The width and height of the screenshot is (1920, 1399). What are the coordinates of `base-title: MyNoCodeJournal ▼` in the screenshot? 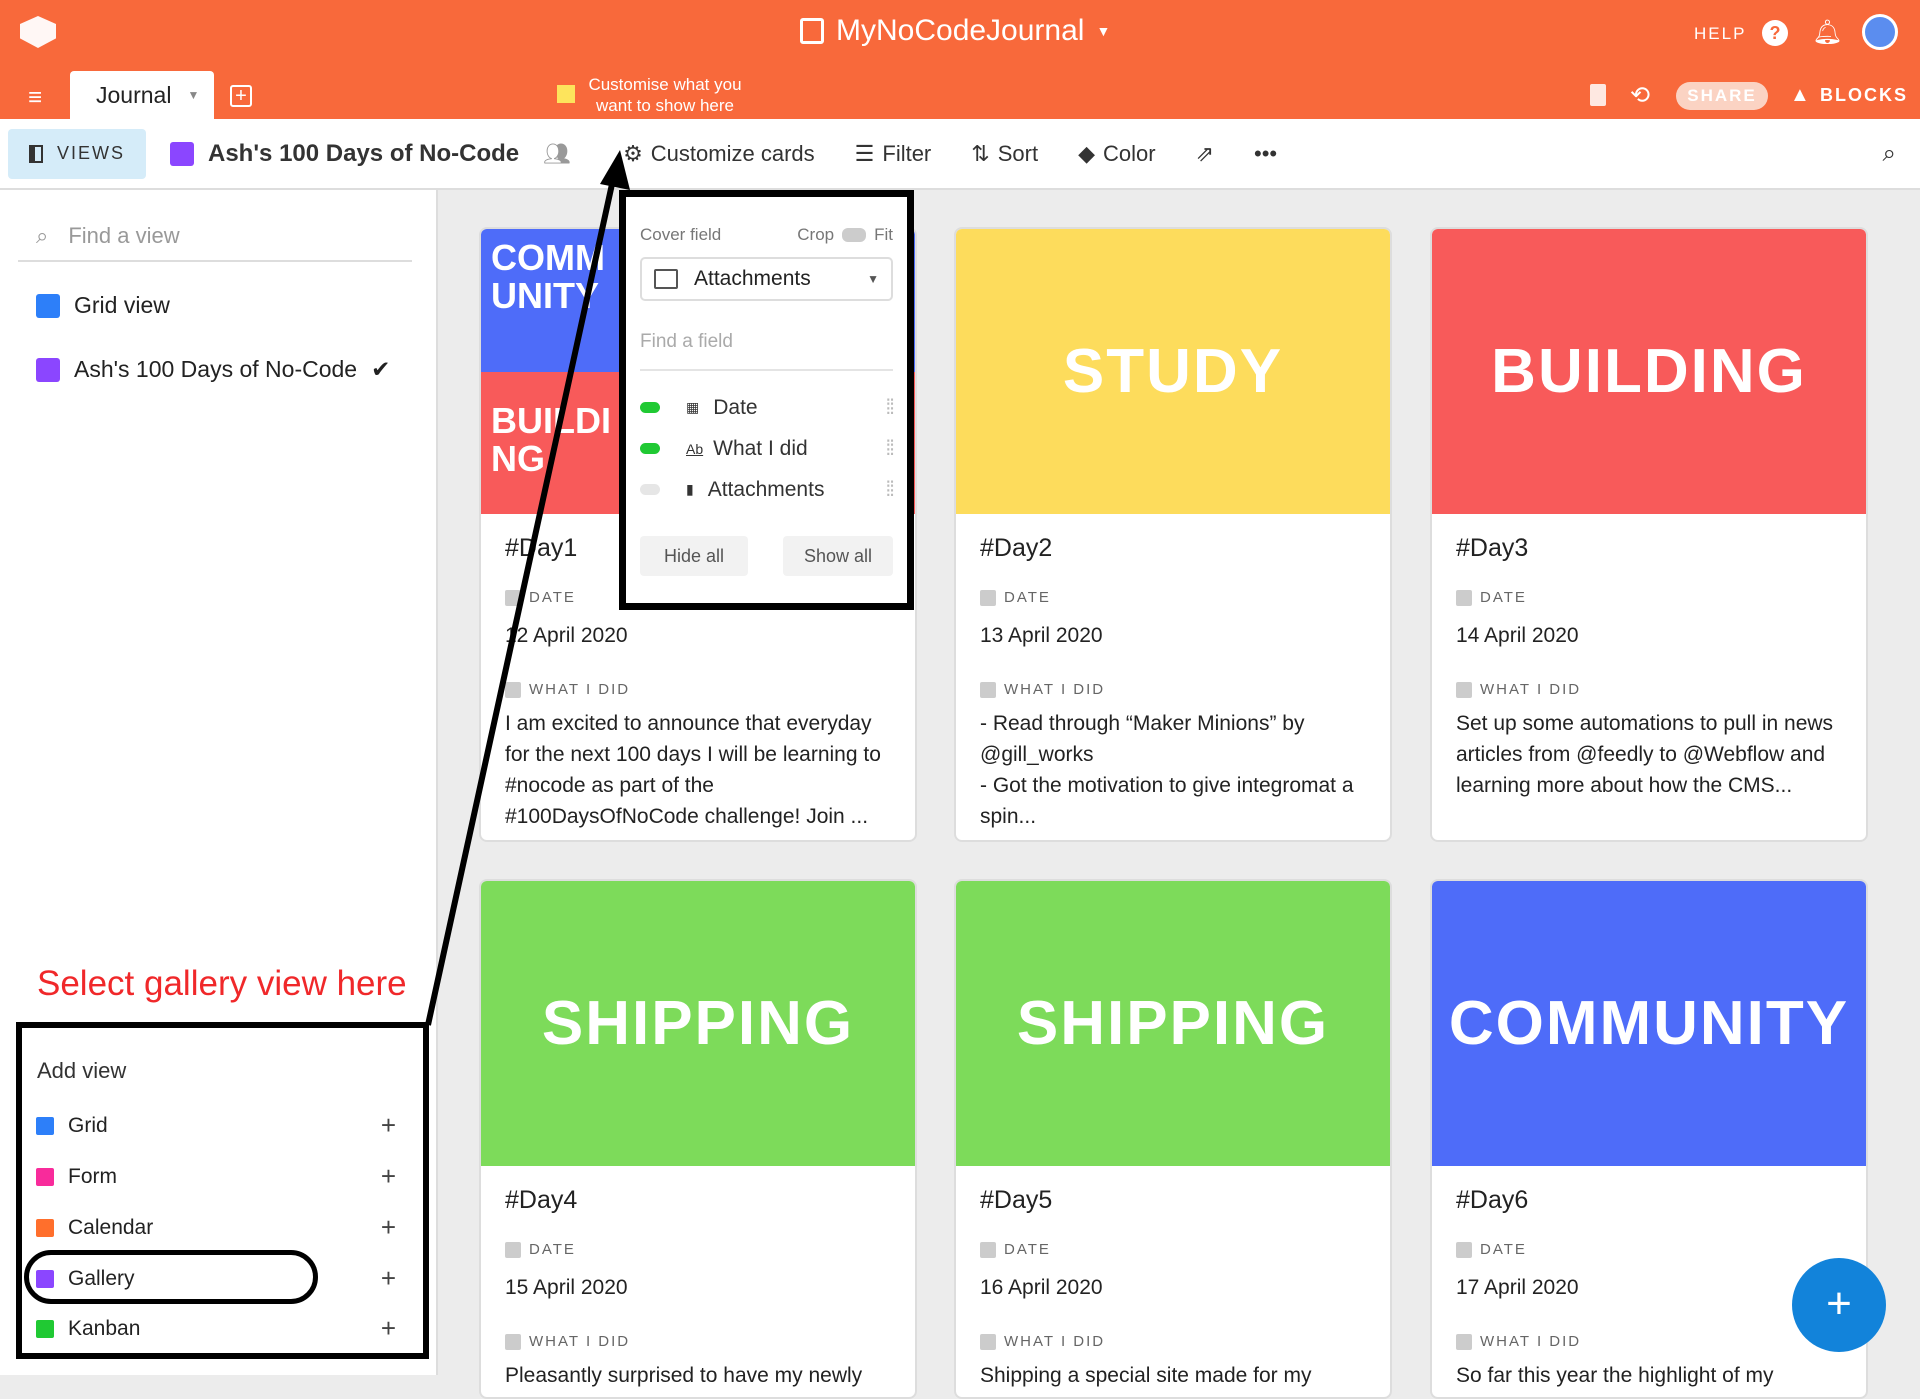 It's located at (955, 31).